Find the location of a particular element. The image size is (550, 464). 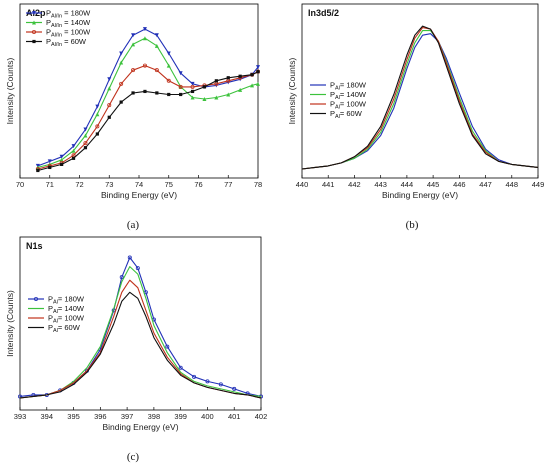

x-tick-label: 446 is located at coordinates (459, 184).